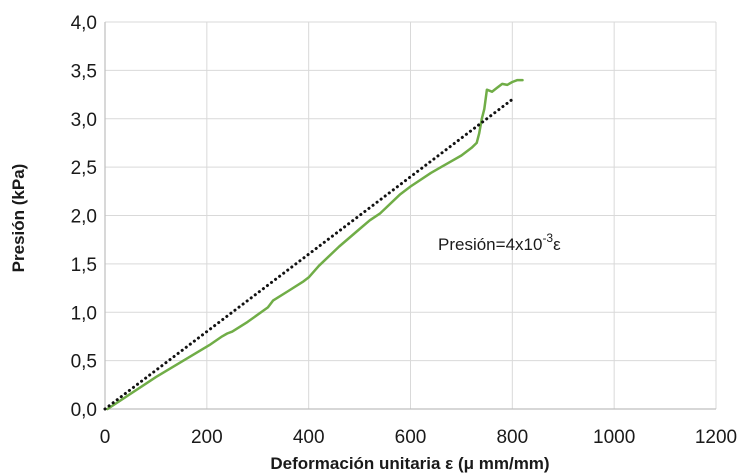 The width and height of the screenshot is (743, 474). What do you see at coordinates (309, 437) in the screenshot?
I see `x-tick-label: 400` at bounding box center [309, 437].